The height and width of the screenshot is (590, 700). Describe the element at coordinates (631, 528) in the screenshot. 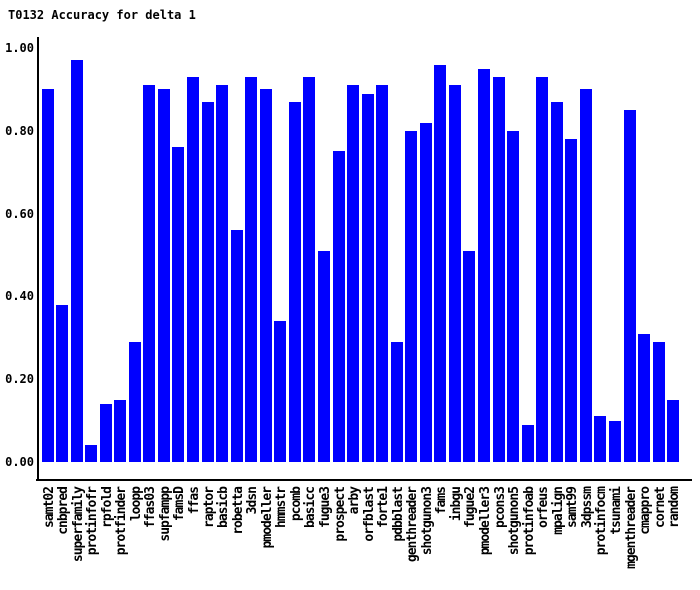

I see `x-label-mgenthreader: mgenthreader` at that location.